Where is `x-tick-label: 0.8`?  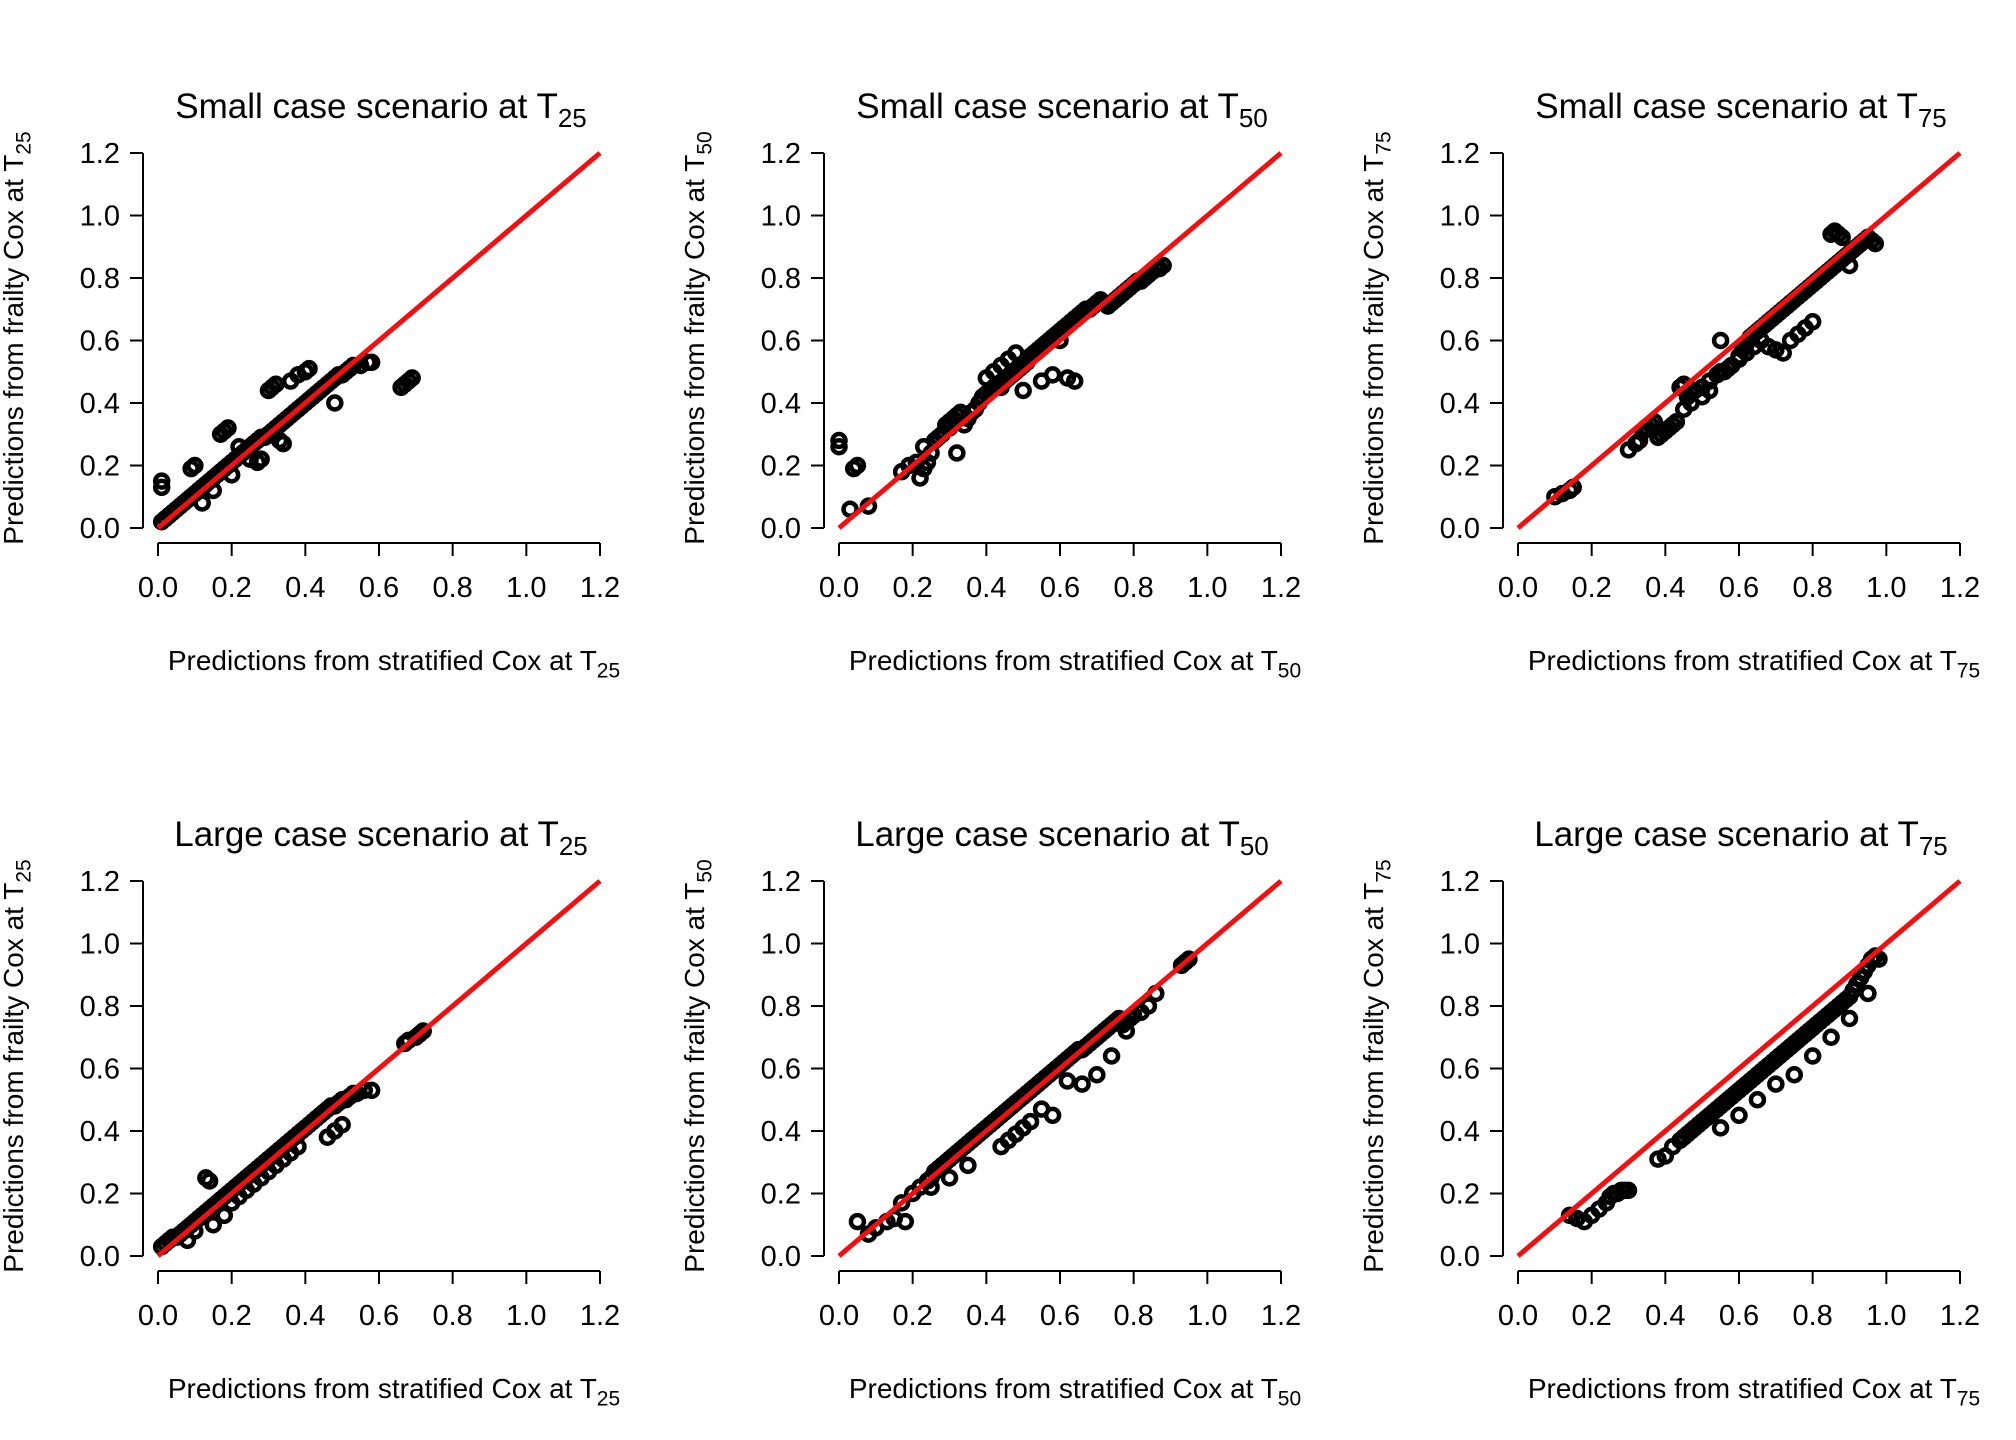 x-tick-label: 0.8 is located at coordinates (453, 1316).